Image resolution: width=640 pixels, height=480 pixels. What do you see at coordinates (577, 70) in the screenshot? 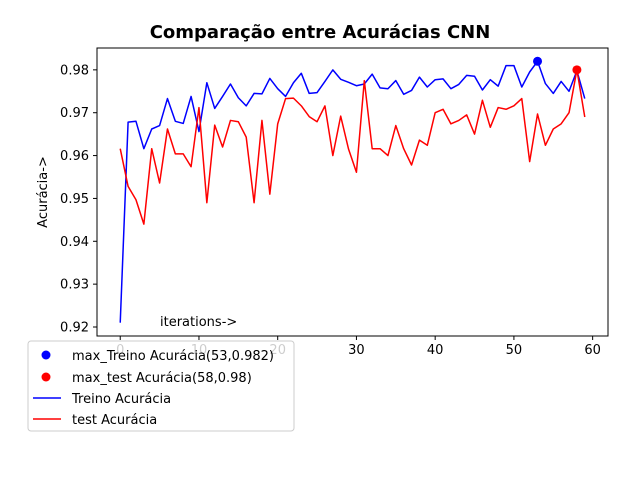
I see `max-test-point` at bounding box center [577, 70].